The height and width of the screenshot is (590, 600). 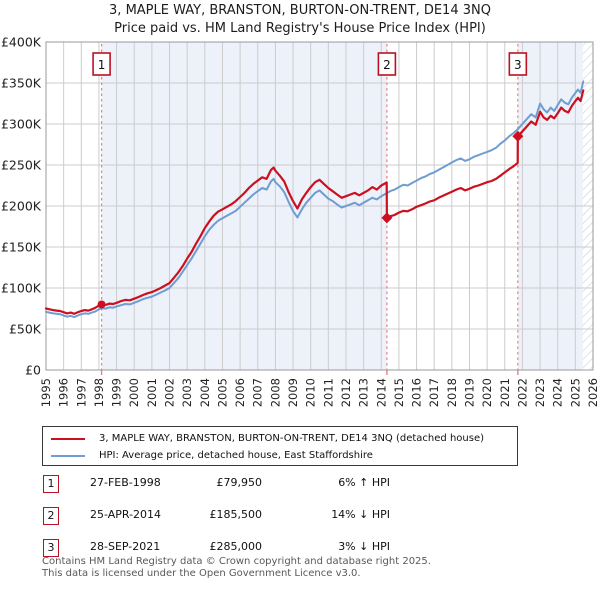 I want to click on y-tick-label: £300K, so click(x=21, y=124).